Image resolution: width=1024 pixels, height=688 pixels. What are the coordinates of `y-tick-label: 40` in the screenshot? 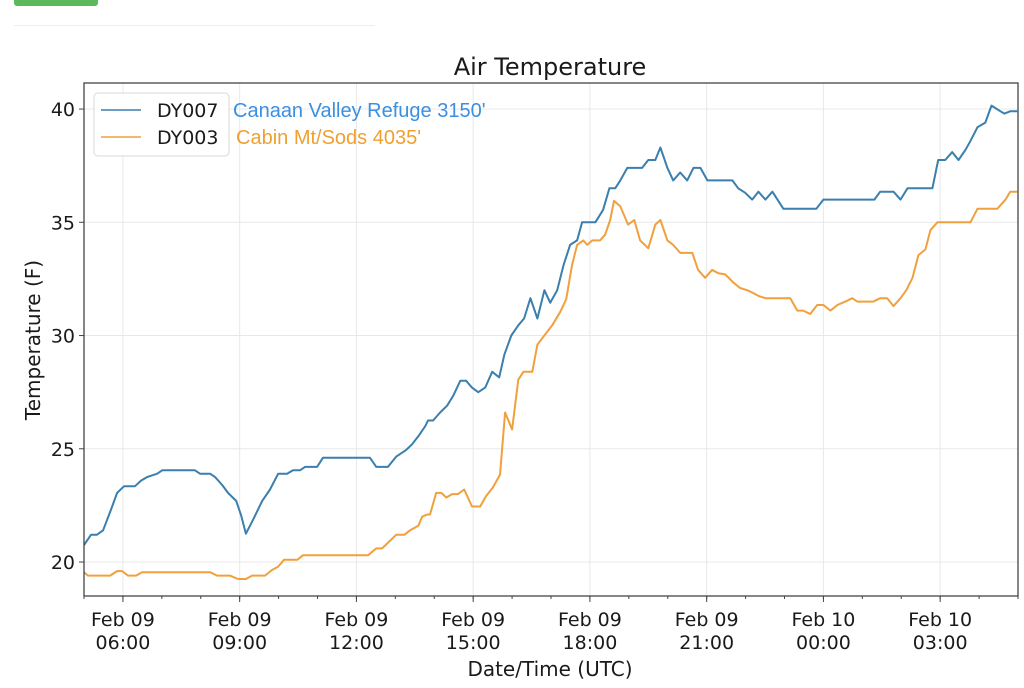 It's located at (63, 110).